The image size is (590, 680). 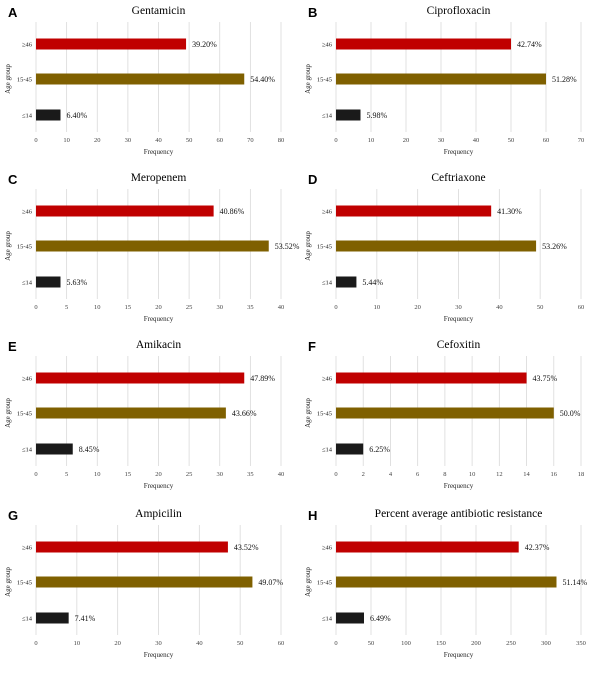 I want to click on data-label: 54.40%, so click(x=262, y=79).